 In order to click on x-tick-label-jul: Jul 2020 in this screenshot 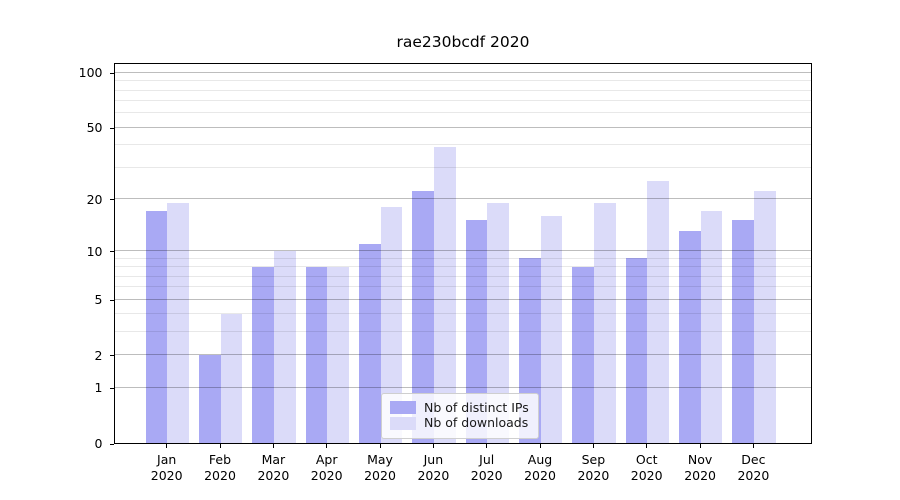, I will do `click(486, 467)`.